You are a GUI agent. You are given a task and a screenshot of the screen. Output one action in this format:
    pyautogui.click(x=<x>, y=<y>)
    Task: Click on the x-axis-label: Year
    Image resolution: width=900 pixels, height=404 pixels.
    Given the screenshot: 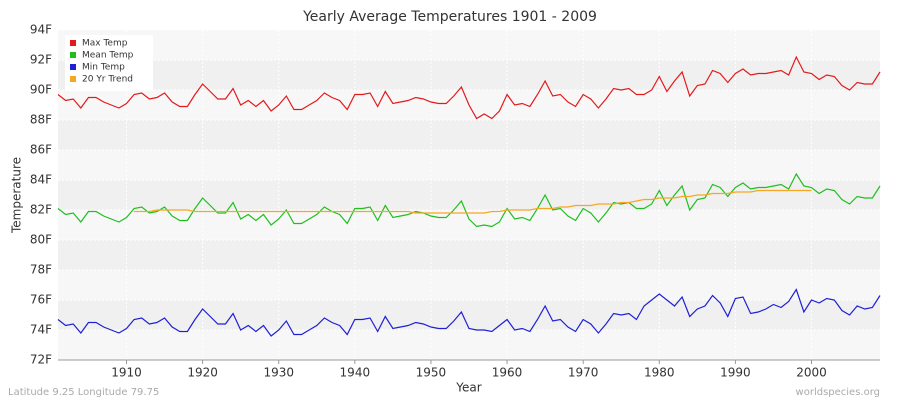 What is the action you would take?
    pyautogui.click(x=468, y=388)
    